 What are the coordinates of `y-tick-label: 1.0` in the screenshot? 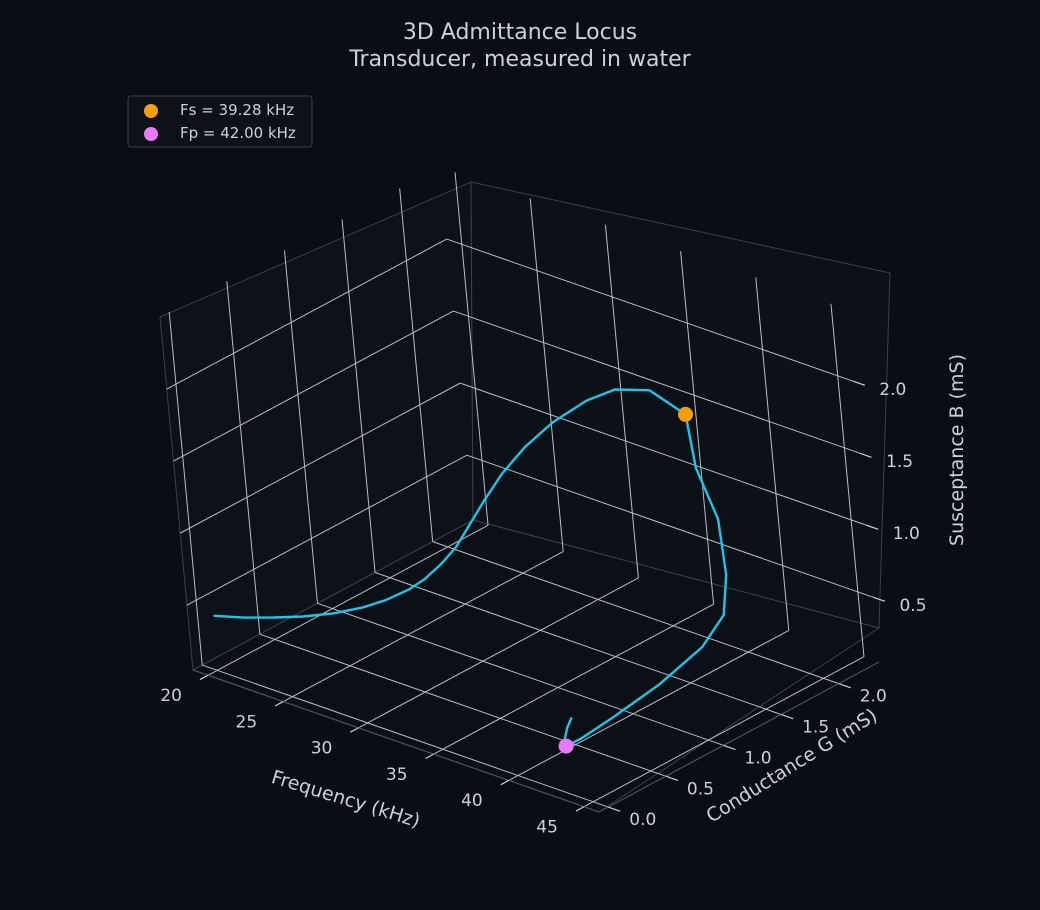 It's located at (758, 758).